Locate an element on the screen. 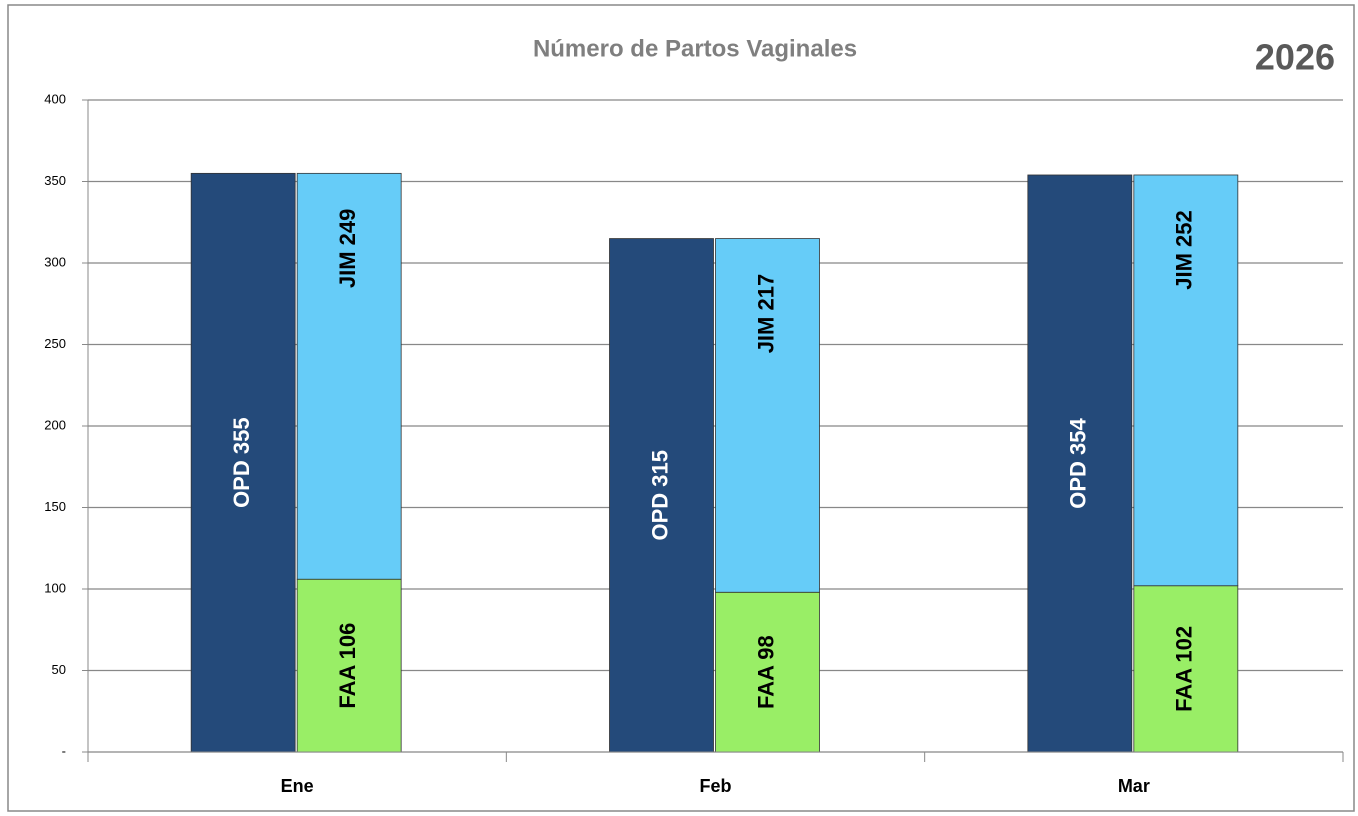 The height and width of the screenshot is (816, 1358). data-label: JIM 252 is located at coordinates (1184, 249).